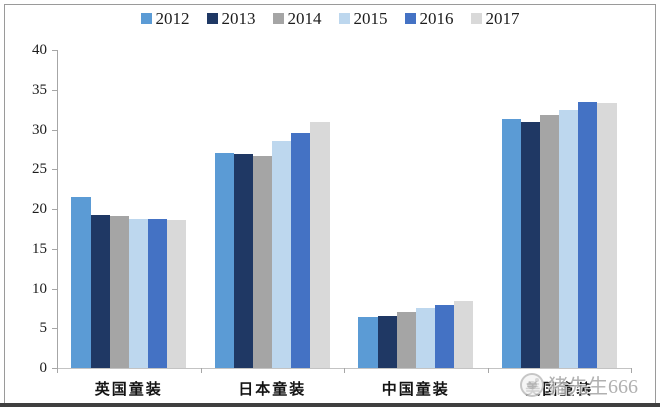 The height and width of the screenshot is (414, 660). Describe the element at coordinates (43, 328) in the screenshot. I see `y-axis-tick-label: 5` at that location.